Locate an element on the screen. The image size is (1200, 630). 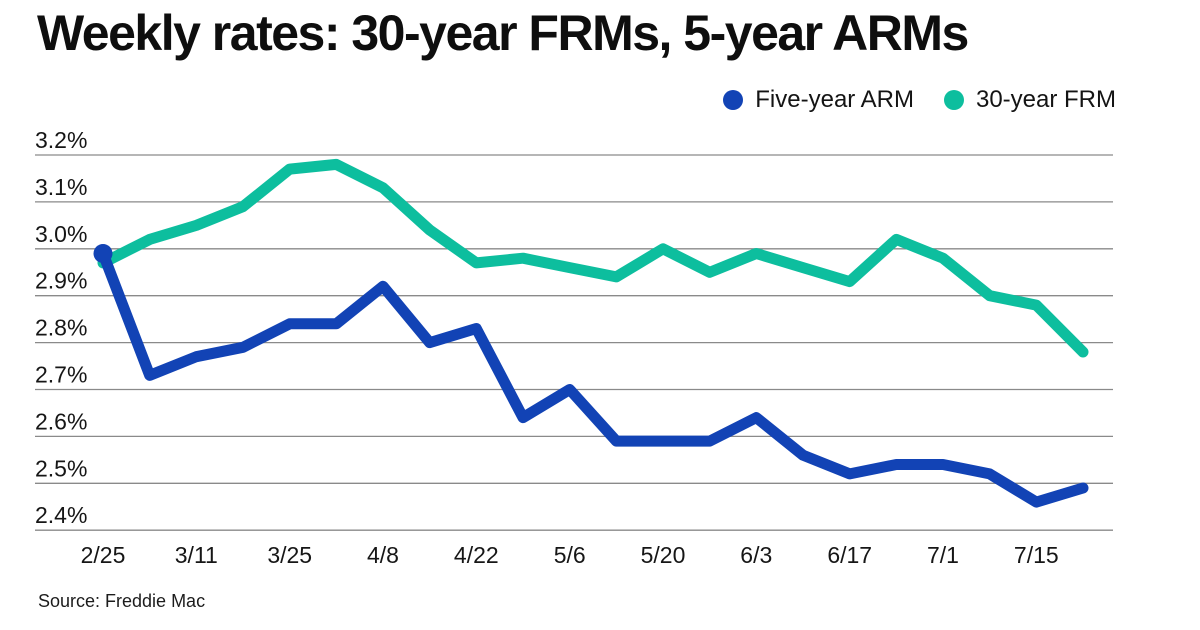
x-tick-label: 7/1 is located at coordinates (943, 555).